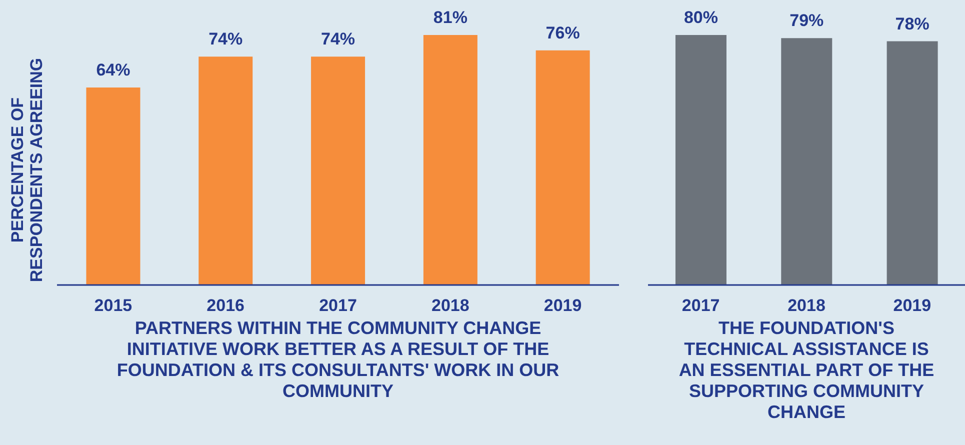  What do you see at coordinates (113, 70) in the screenshot?
I see `data-label: 64%` at bounding box center [113, 70].